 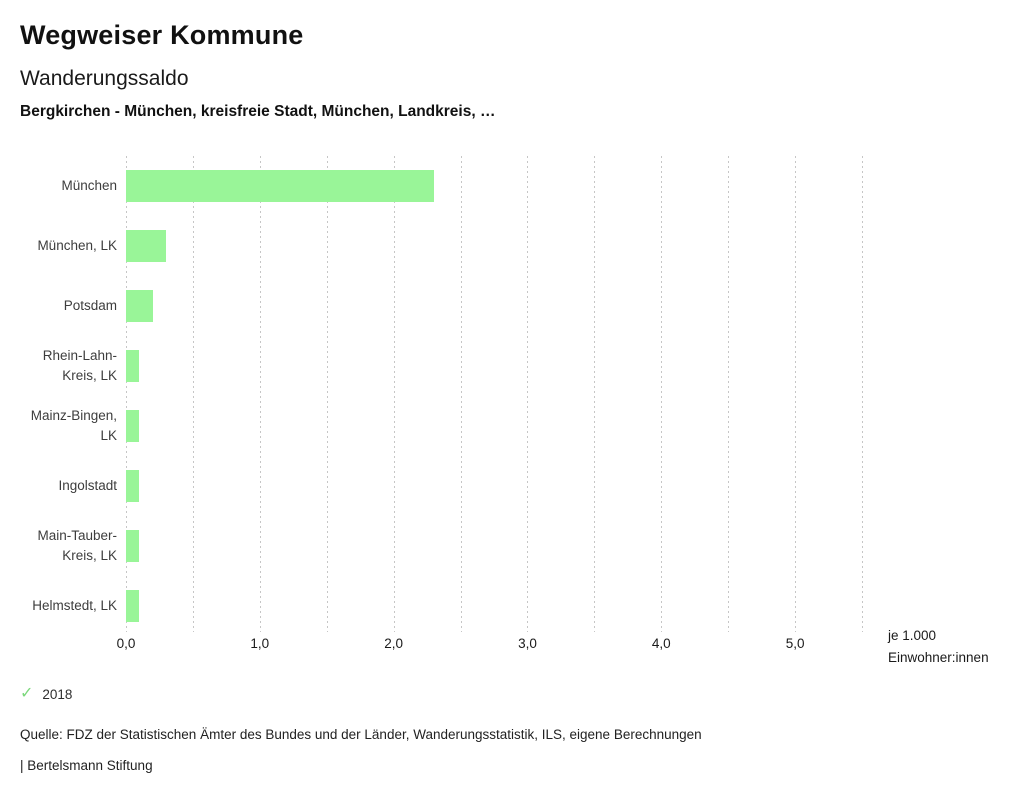 What do you see at coordinates (133, 366) in the screenshot?
I see `bar-Rhein-Lahn-Kreis, LK` at bounding box center [133, 366].